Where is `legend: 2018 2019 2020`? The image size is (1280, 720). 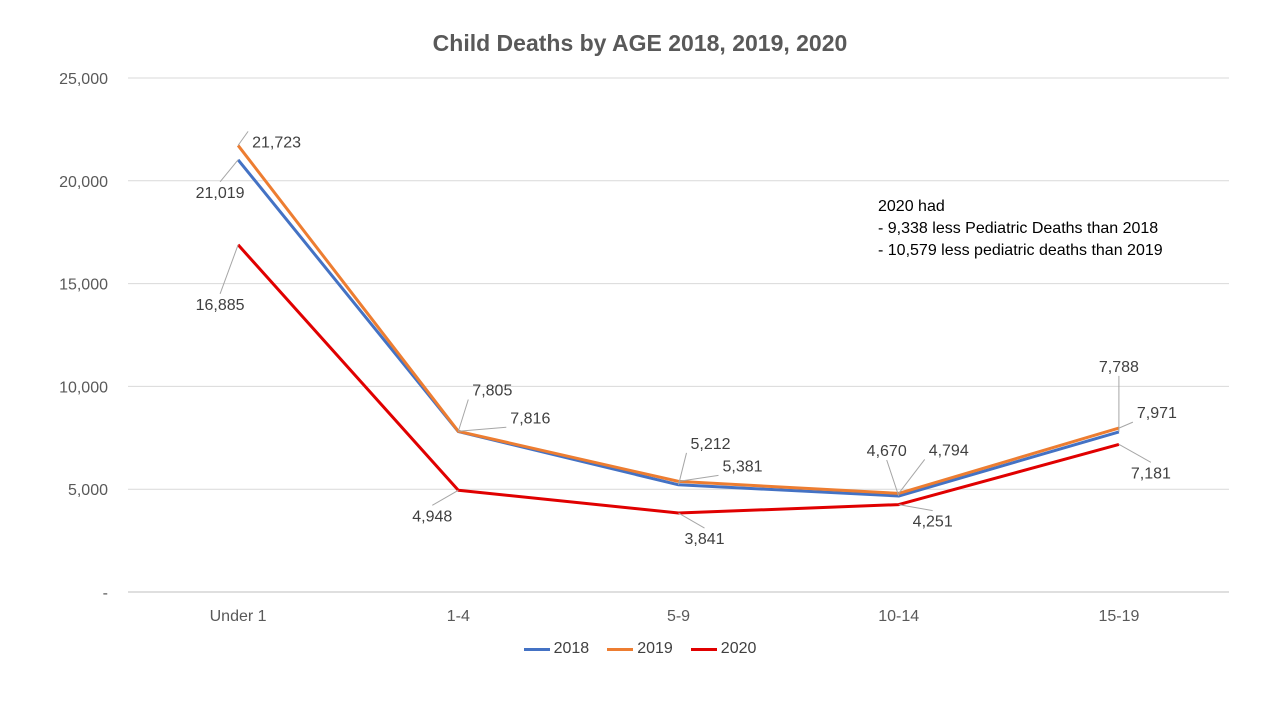
legend: 2018 2019 2020 is located at coordinates (640, 649).